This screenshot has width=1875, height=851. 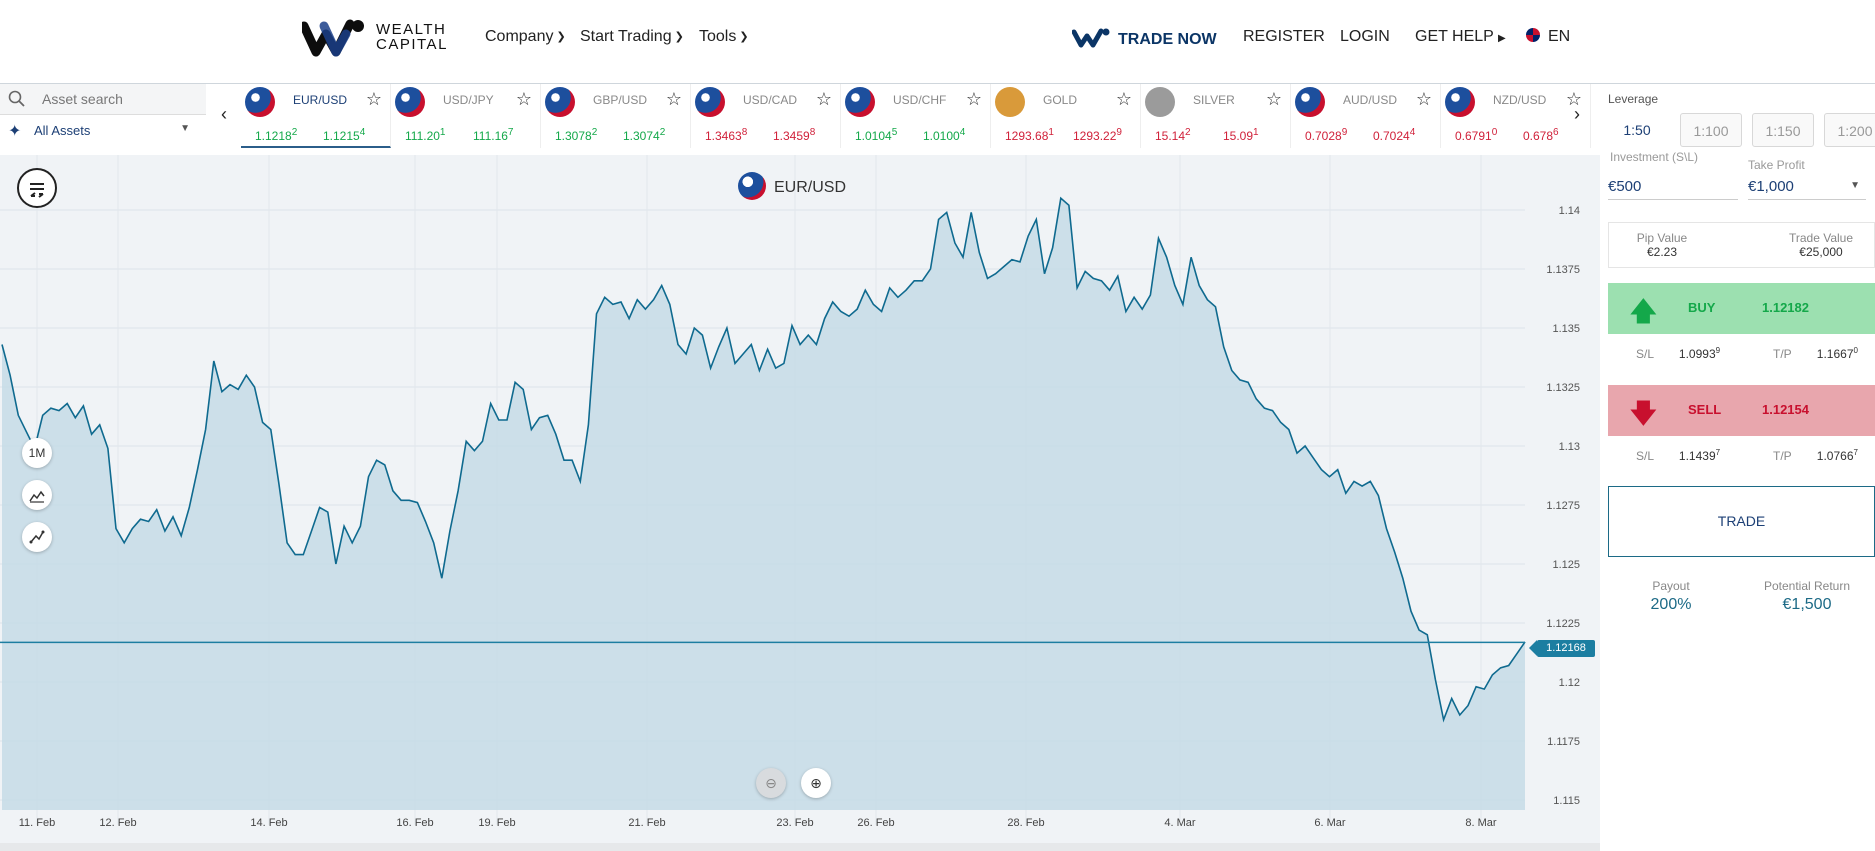 What do you see at coordinates (103, 131) in the screenshot?
I see `all-assets-dropdown: ✦ All Assets ▼` at bounding box center [103, 131].